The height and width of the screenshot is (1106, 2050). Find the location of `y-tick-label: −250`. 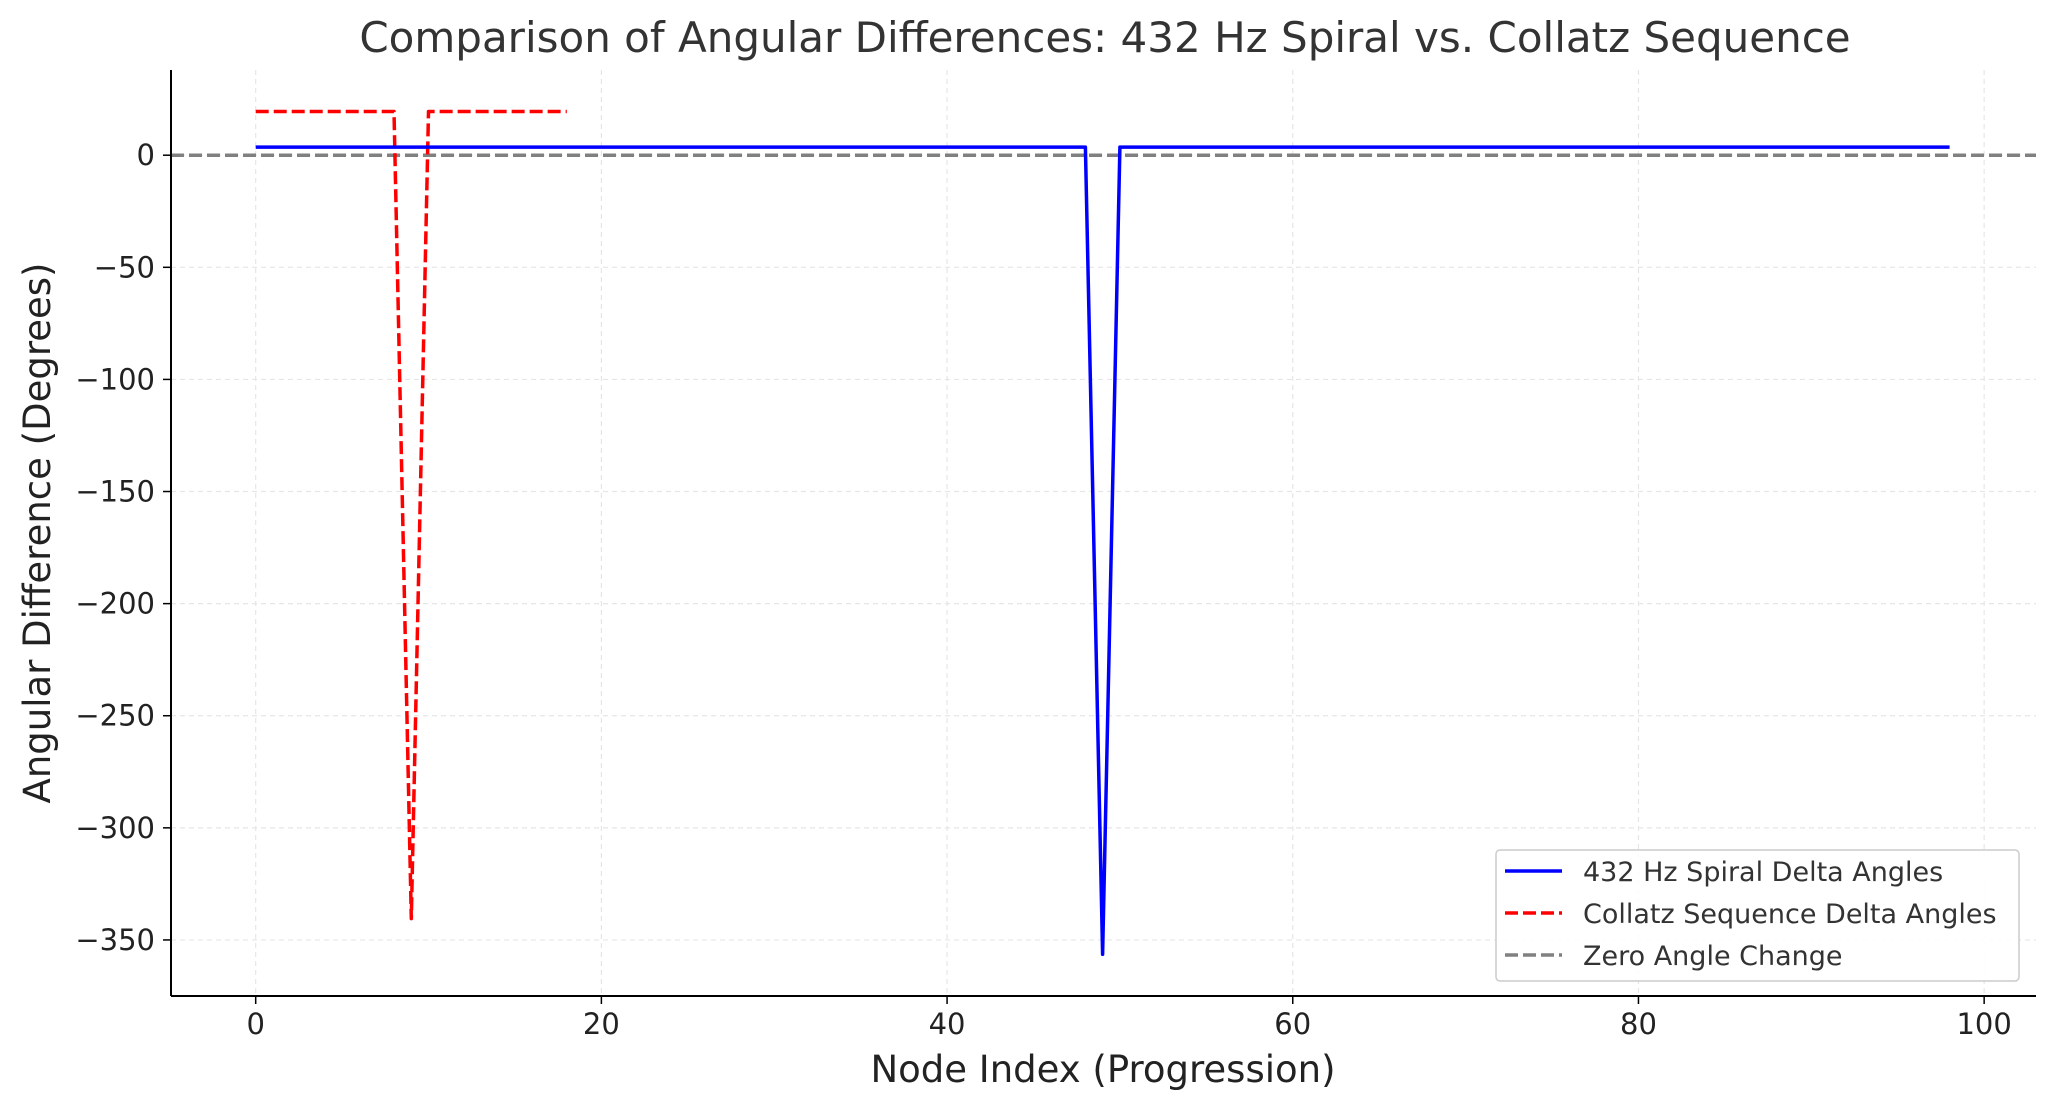

y-tick-label: −250 is located at coordinates (115, 716).